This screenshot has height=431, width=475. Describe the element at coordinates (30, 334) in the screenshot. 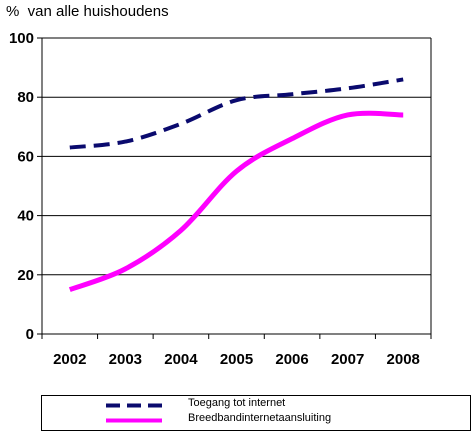

I see `y-tick-label-0: 0` at that location.